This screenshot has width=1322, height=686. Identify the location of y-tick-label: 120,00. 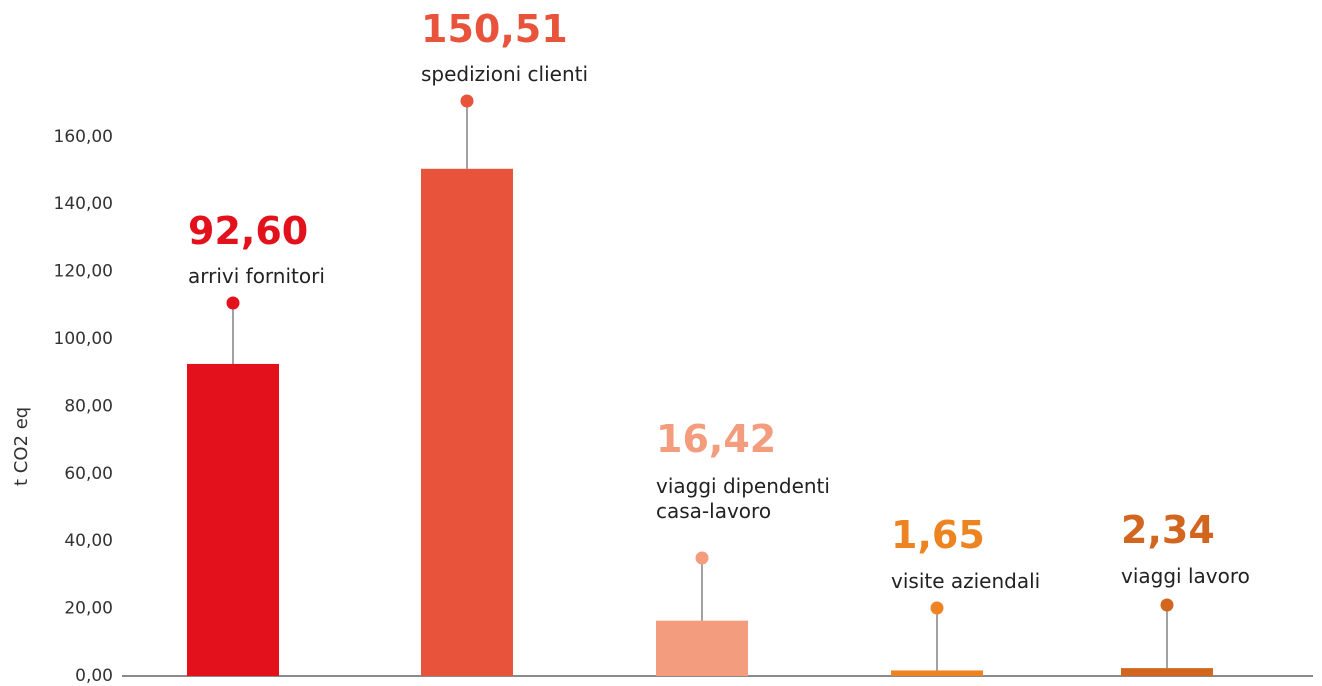
(83, 272).